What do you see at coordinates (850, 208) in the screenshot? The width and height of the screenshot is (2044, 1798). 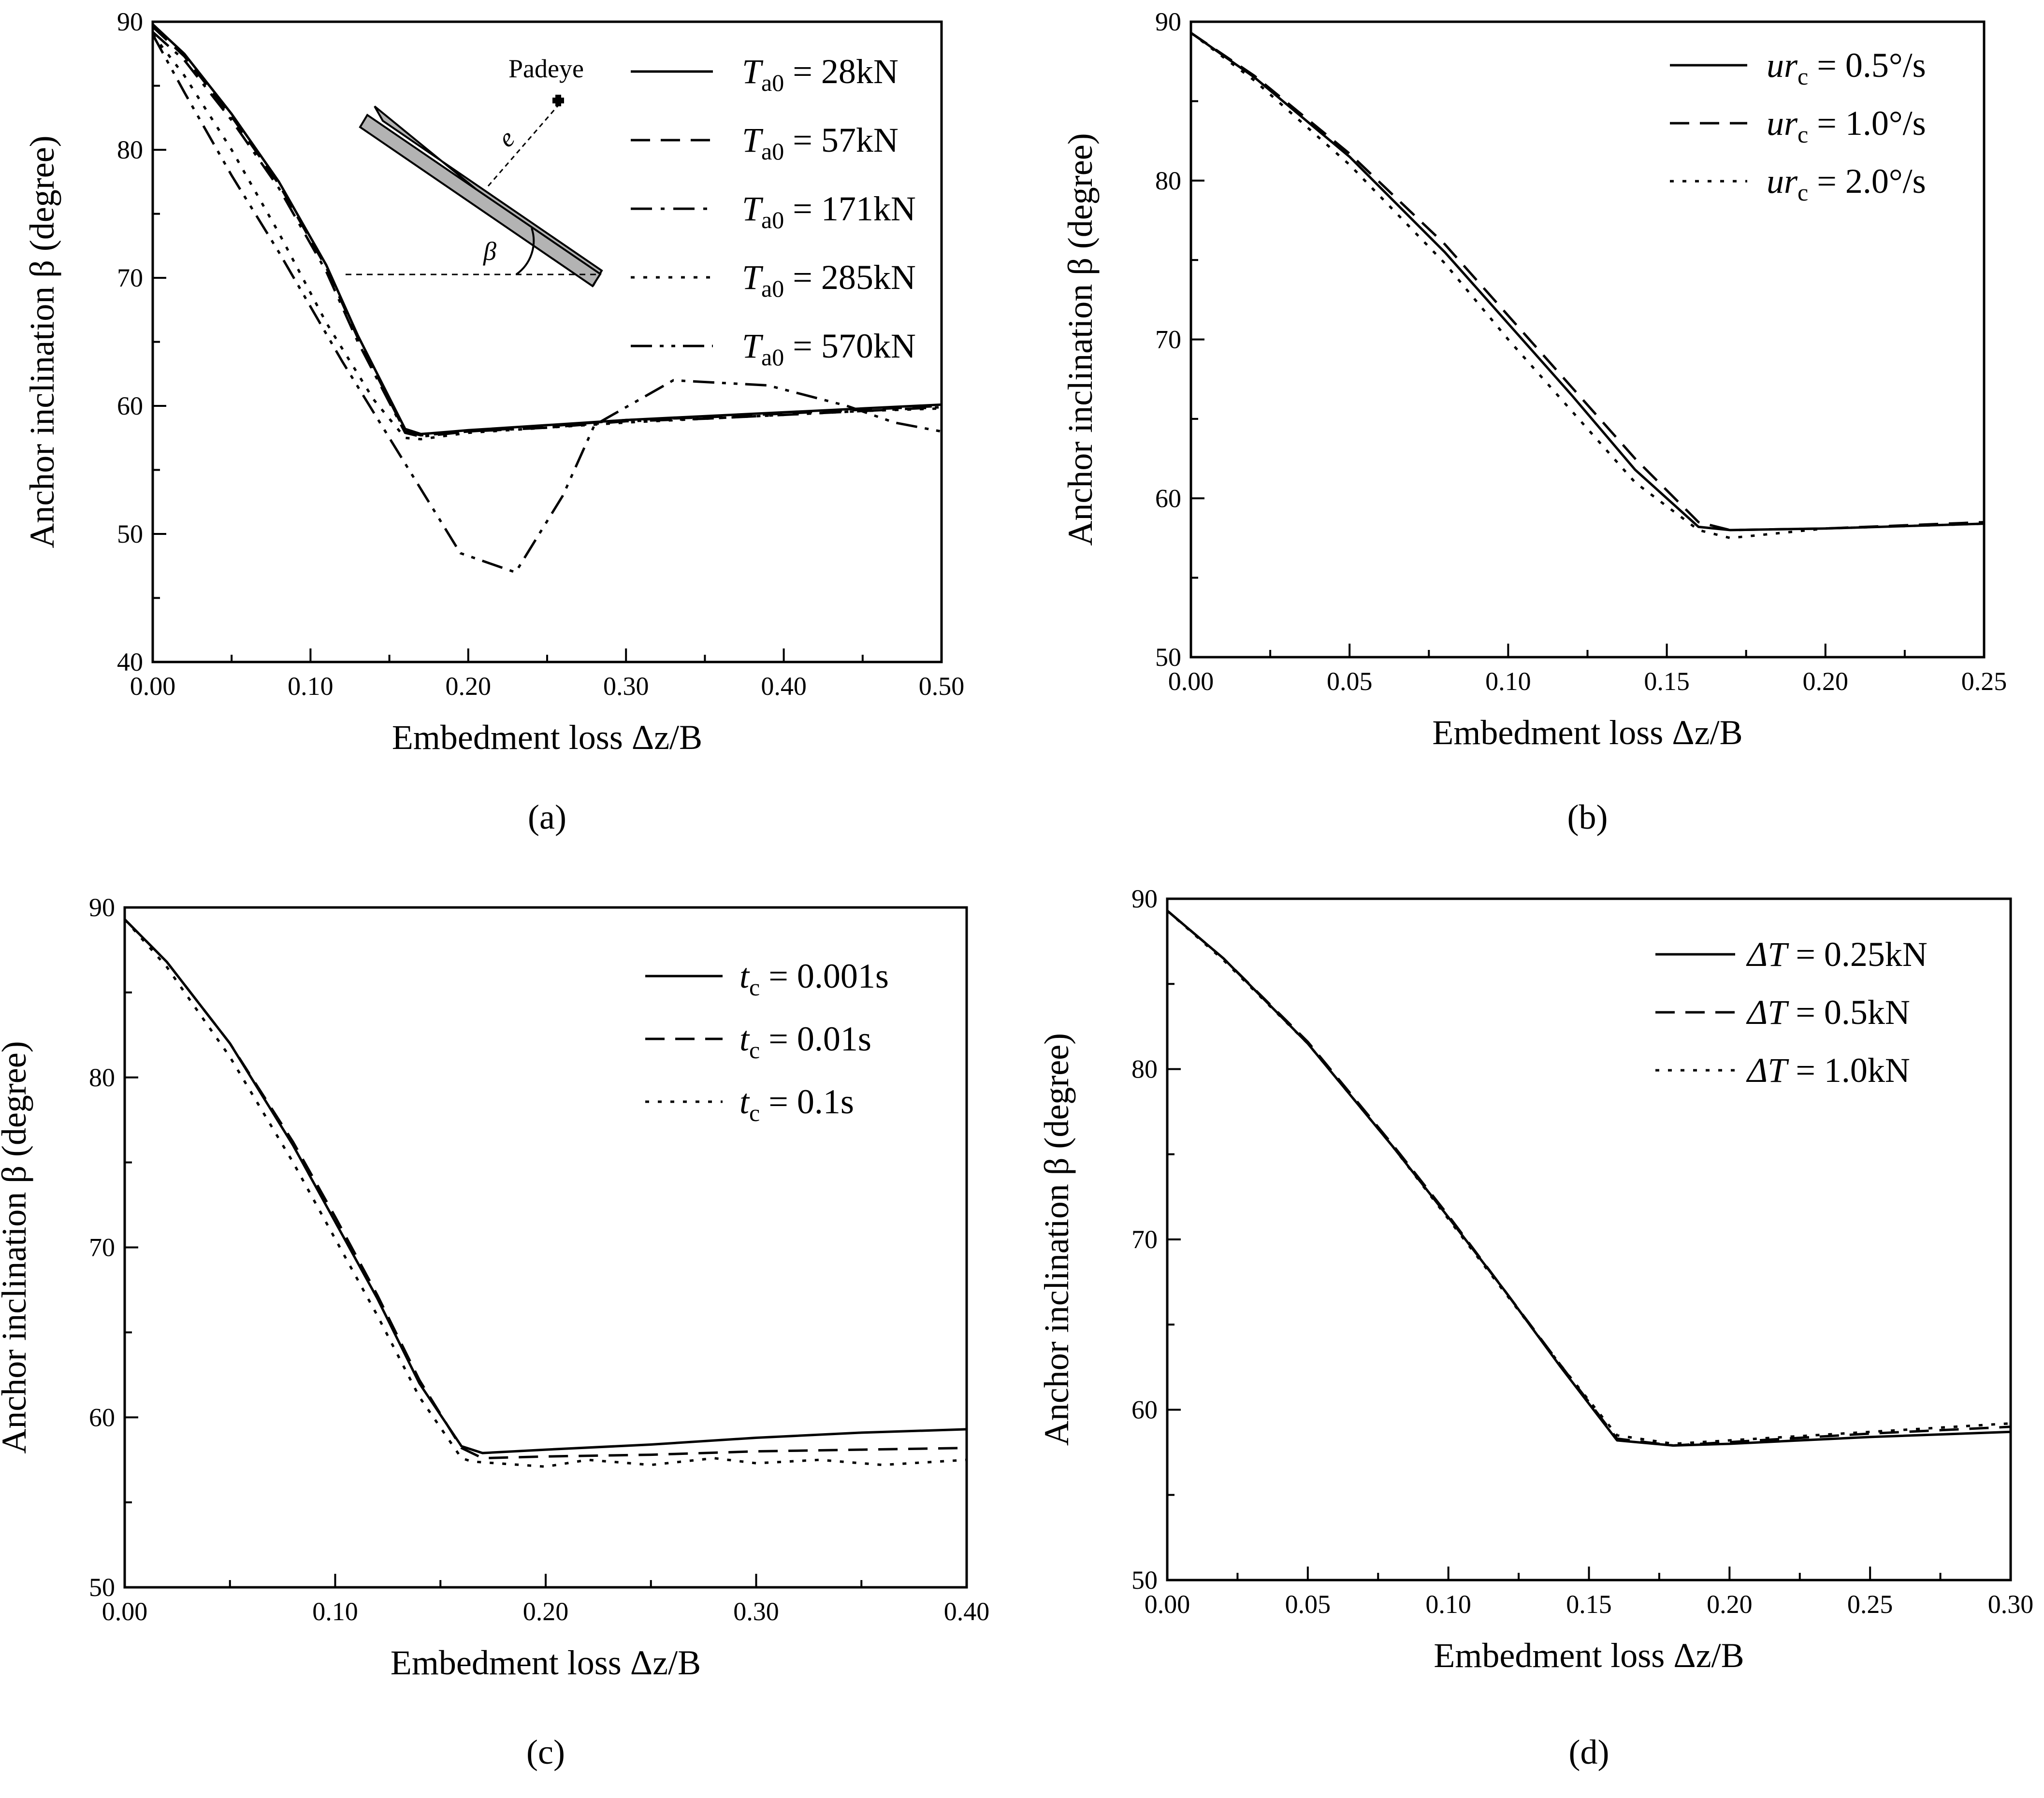 I see `legend-value: = 171kN` at bounding box center [850, 208].